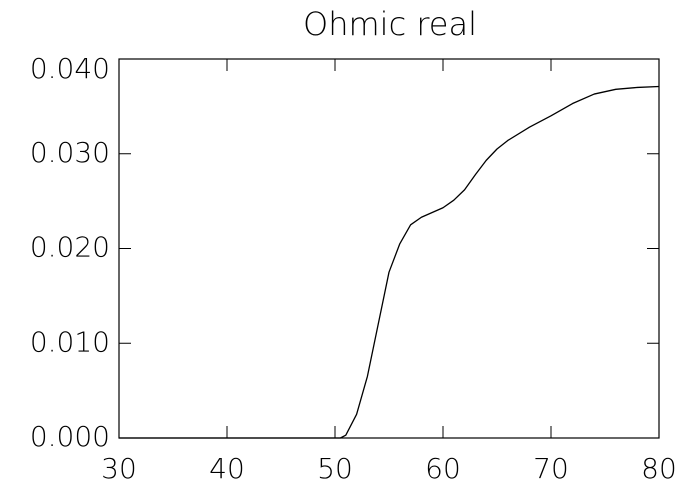 This screenshot has height=496, width=699. What do you see at coordinates (227, 468) in the screenshot?
I see `x-tick-label: 40` at bounding box center [227, 468].